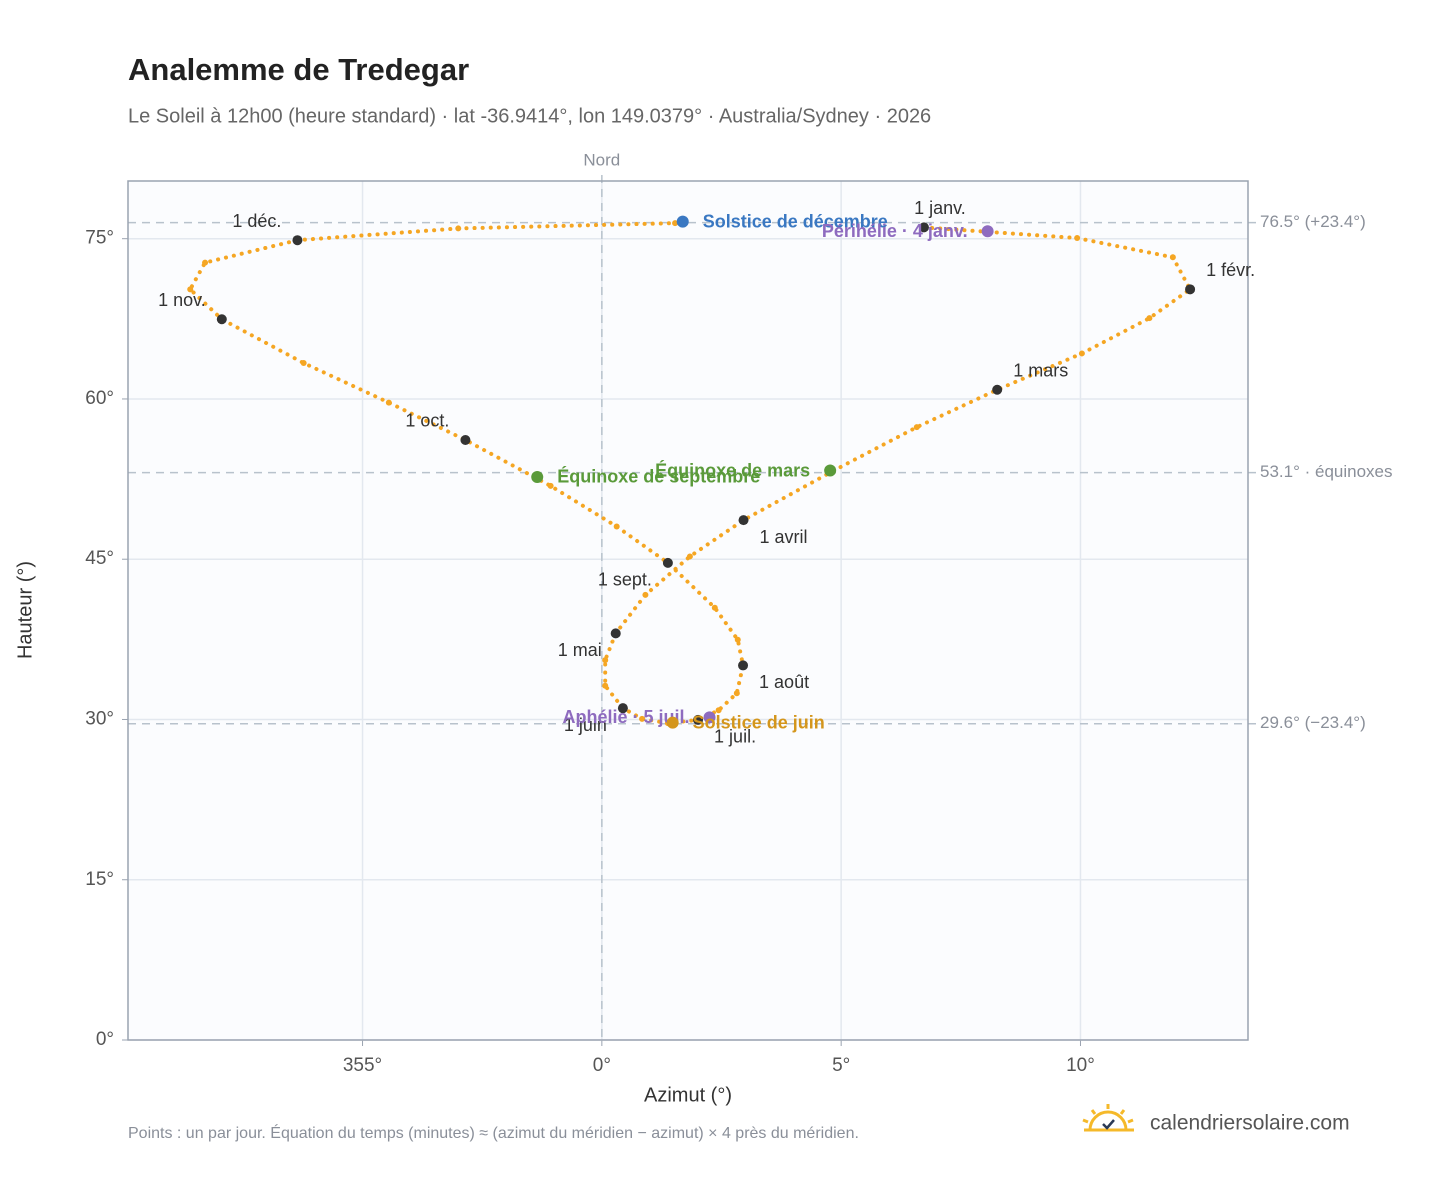 This screenshot has height=1188, width=1448. I want to click on x-tick-label: 10°, so click(1080, 1065).